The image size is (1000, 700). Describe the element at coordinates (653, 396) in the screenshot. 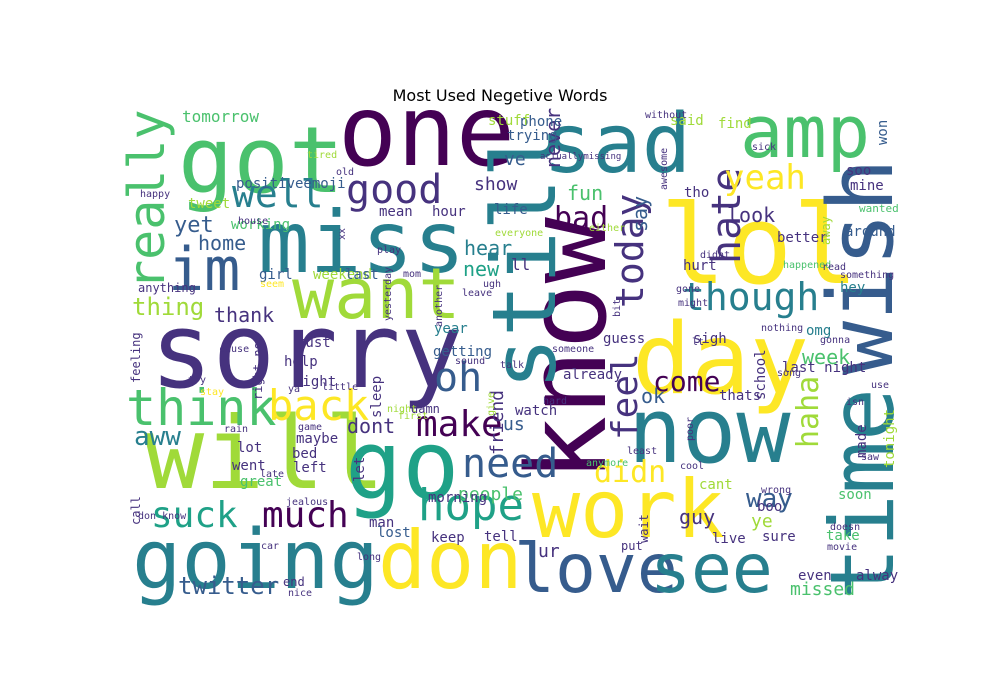

I see `word-ok: ok` at that location.